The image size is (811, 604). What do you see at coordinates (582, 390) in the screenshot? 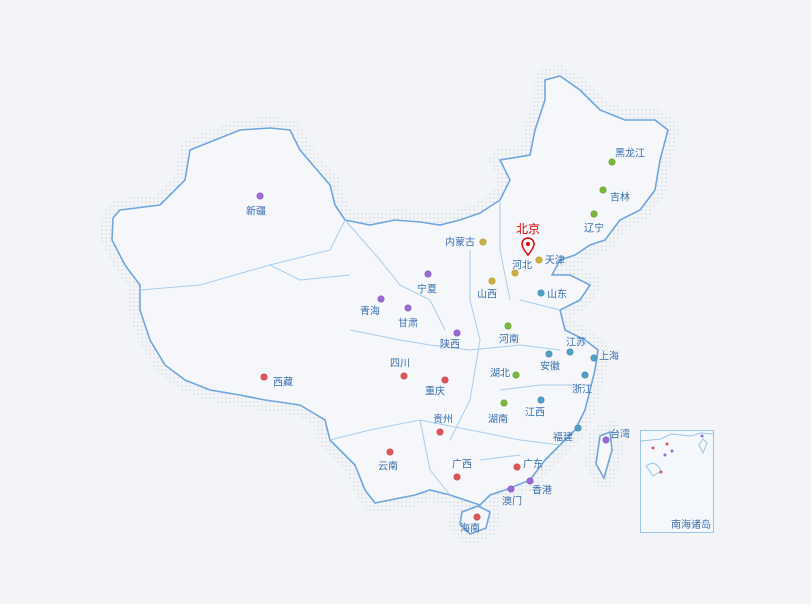
I see `province-label: 浙江` at bounding box center [582, 390].